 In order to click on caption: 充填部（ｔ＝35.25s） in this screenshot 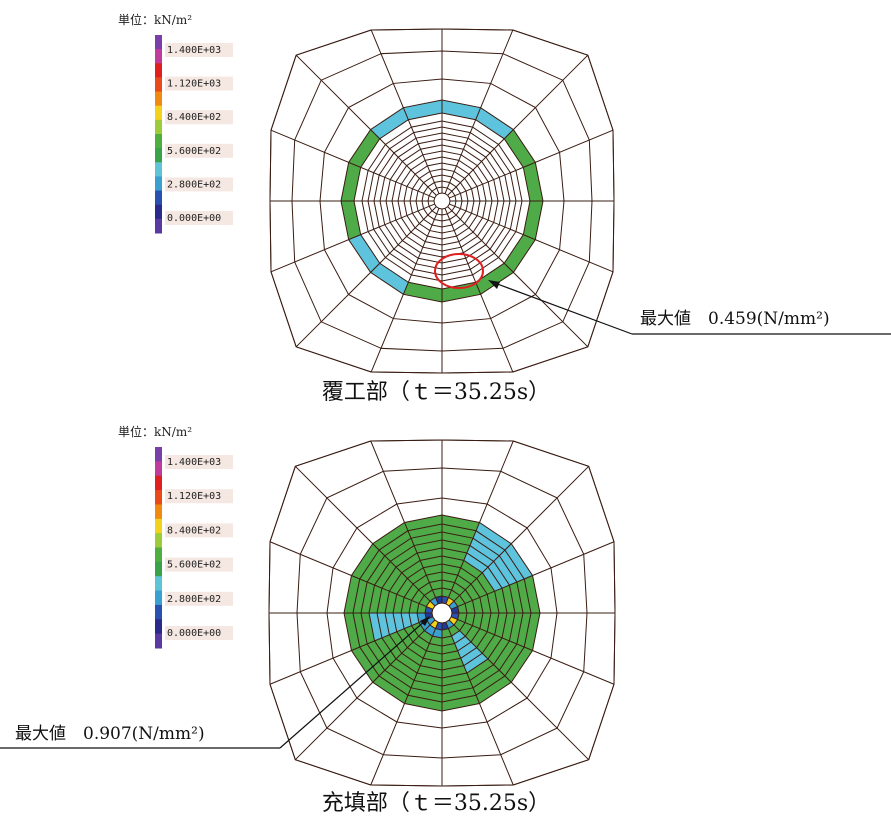, I will do `click(436, 803)`.